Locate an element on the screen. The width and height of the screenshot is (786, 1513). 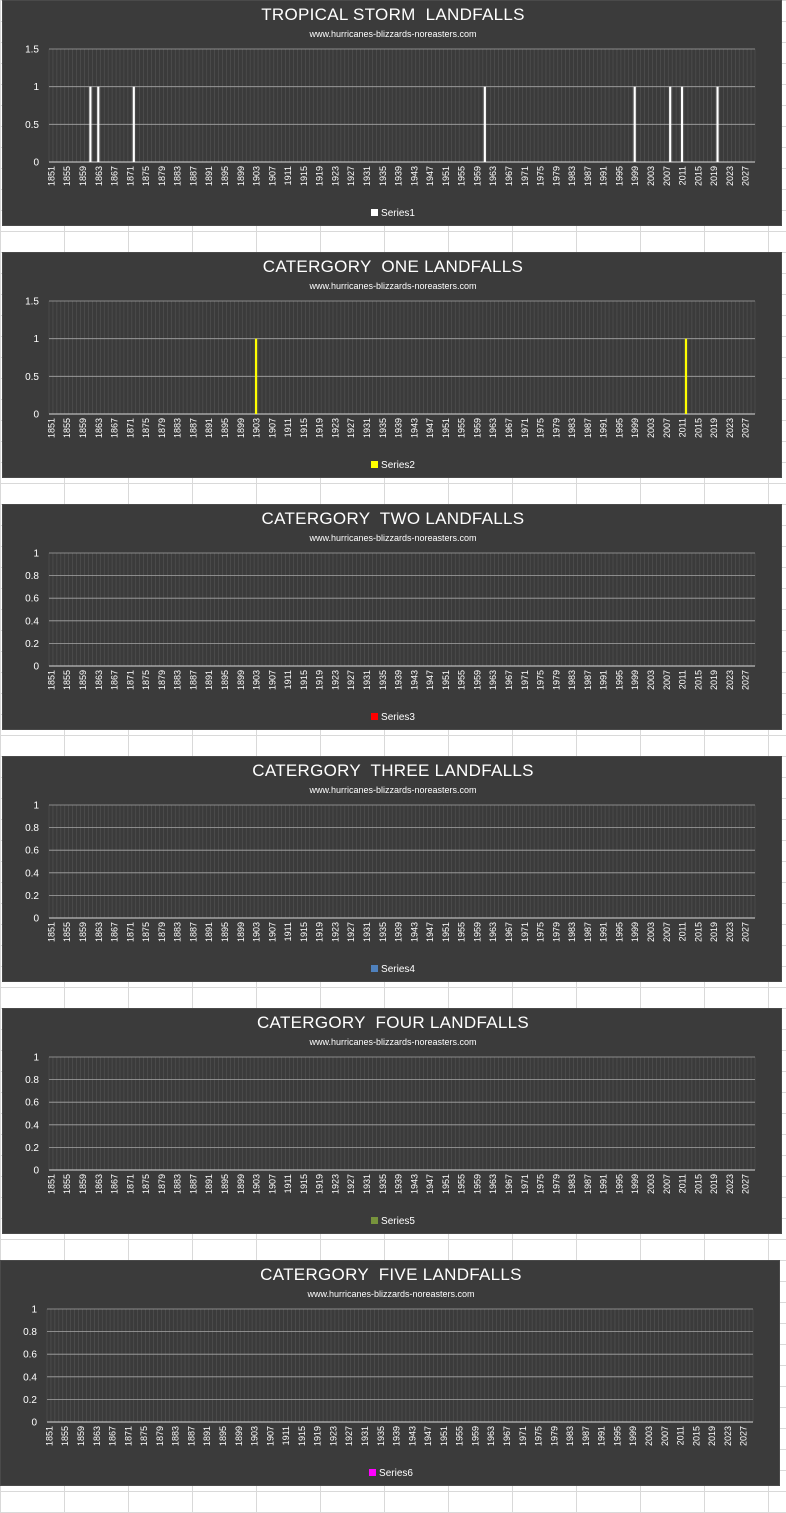
x-tick-label: 1951 is located at coordinates (446, 176).